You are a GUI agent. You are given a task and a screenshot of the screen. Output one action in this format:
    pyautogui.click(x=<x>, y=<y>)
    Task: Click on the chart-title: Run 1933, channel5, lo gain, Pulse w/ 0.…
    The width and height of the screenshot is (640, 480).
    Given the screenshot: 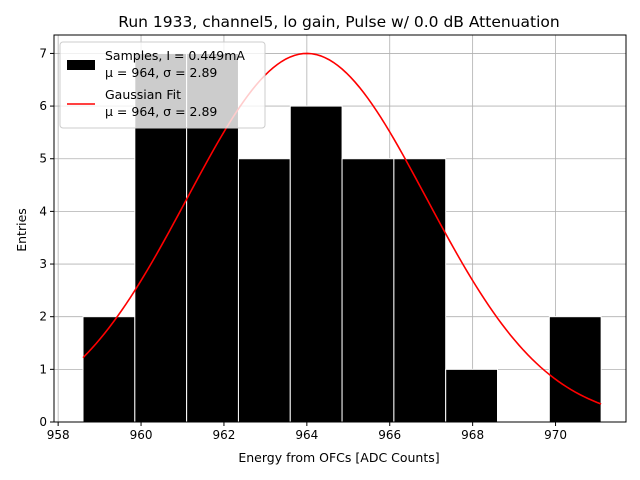 What is the action you would take?
    pyautogui.click(x=338, y=22)
    